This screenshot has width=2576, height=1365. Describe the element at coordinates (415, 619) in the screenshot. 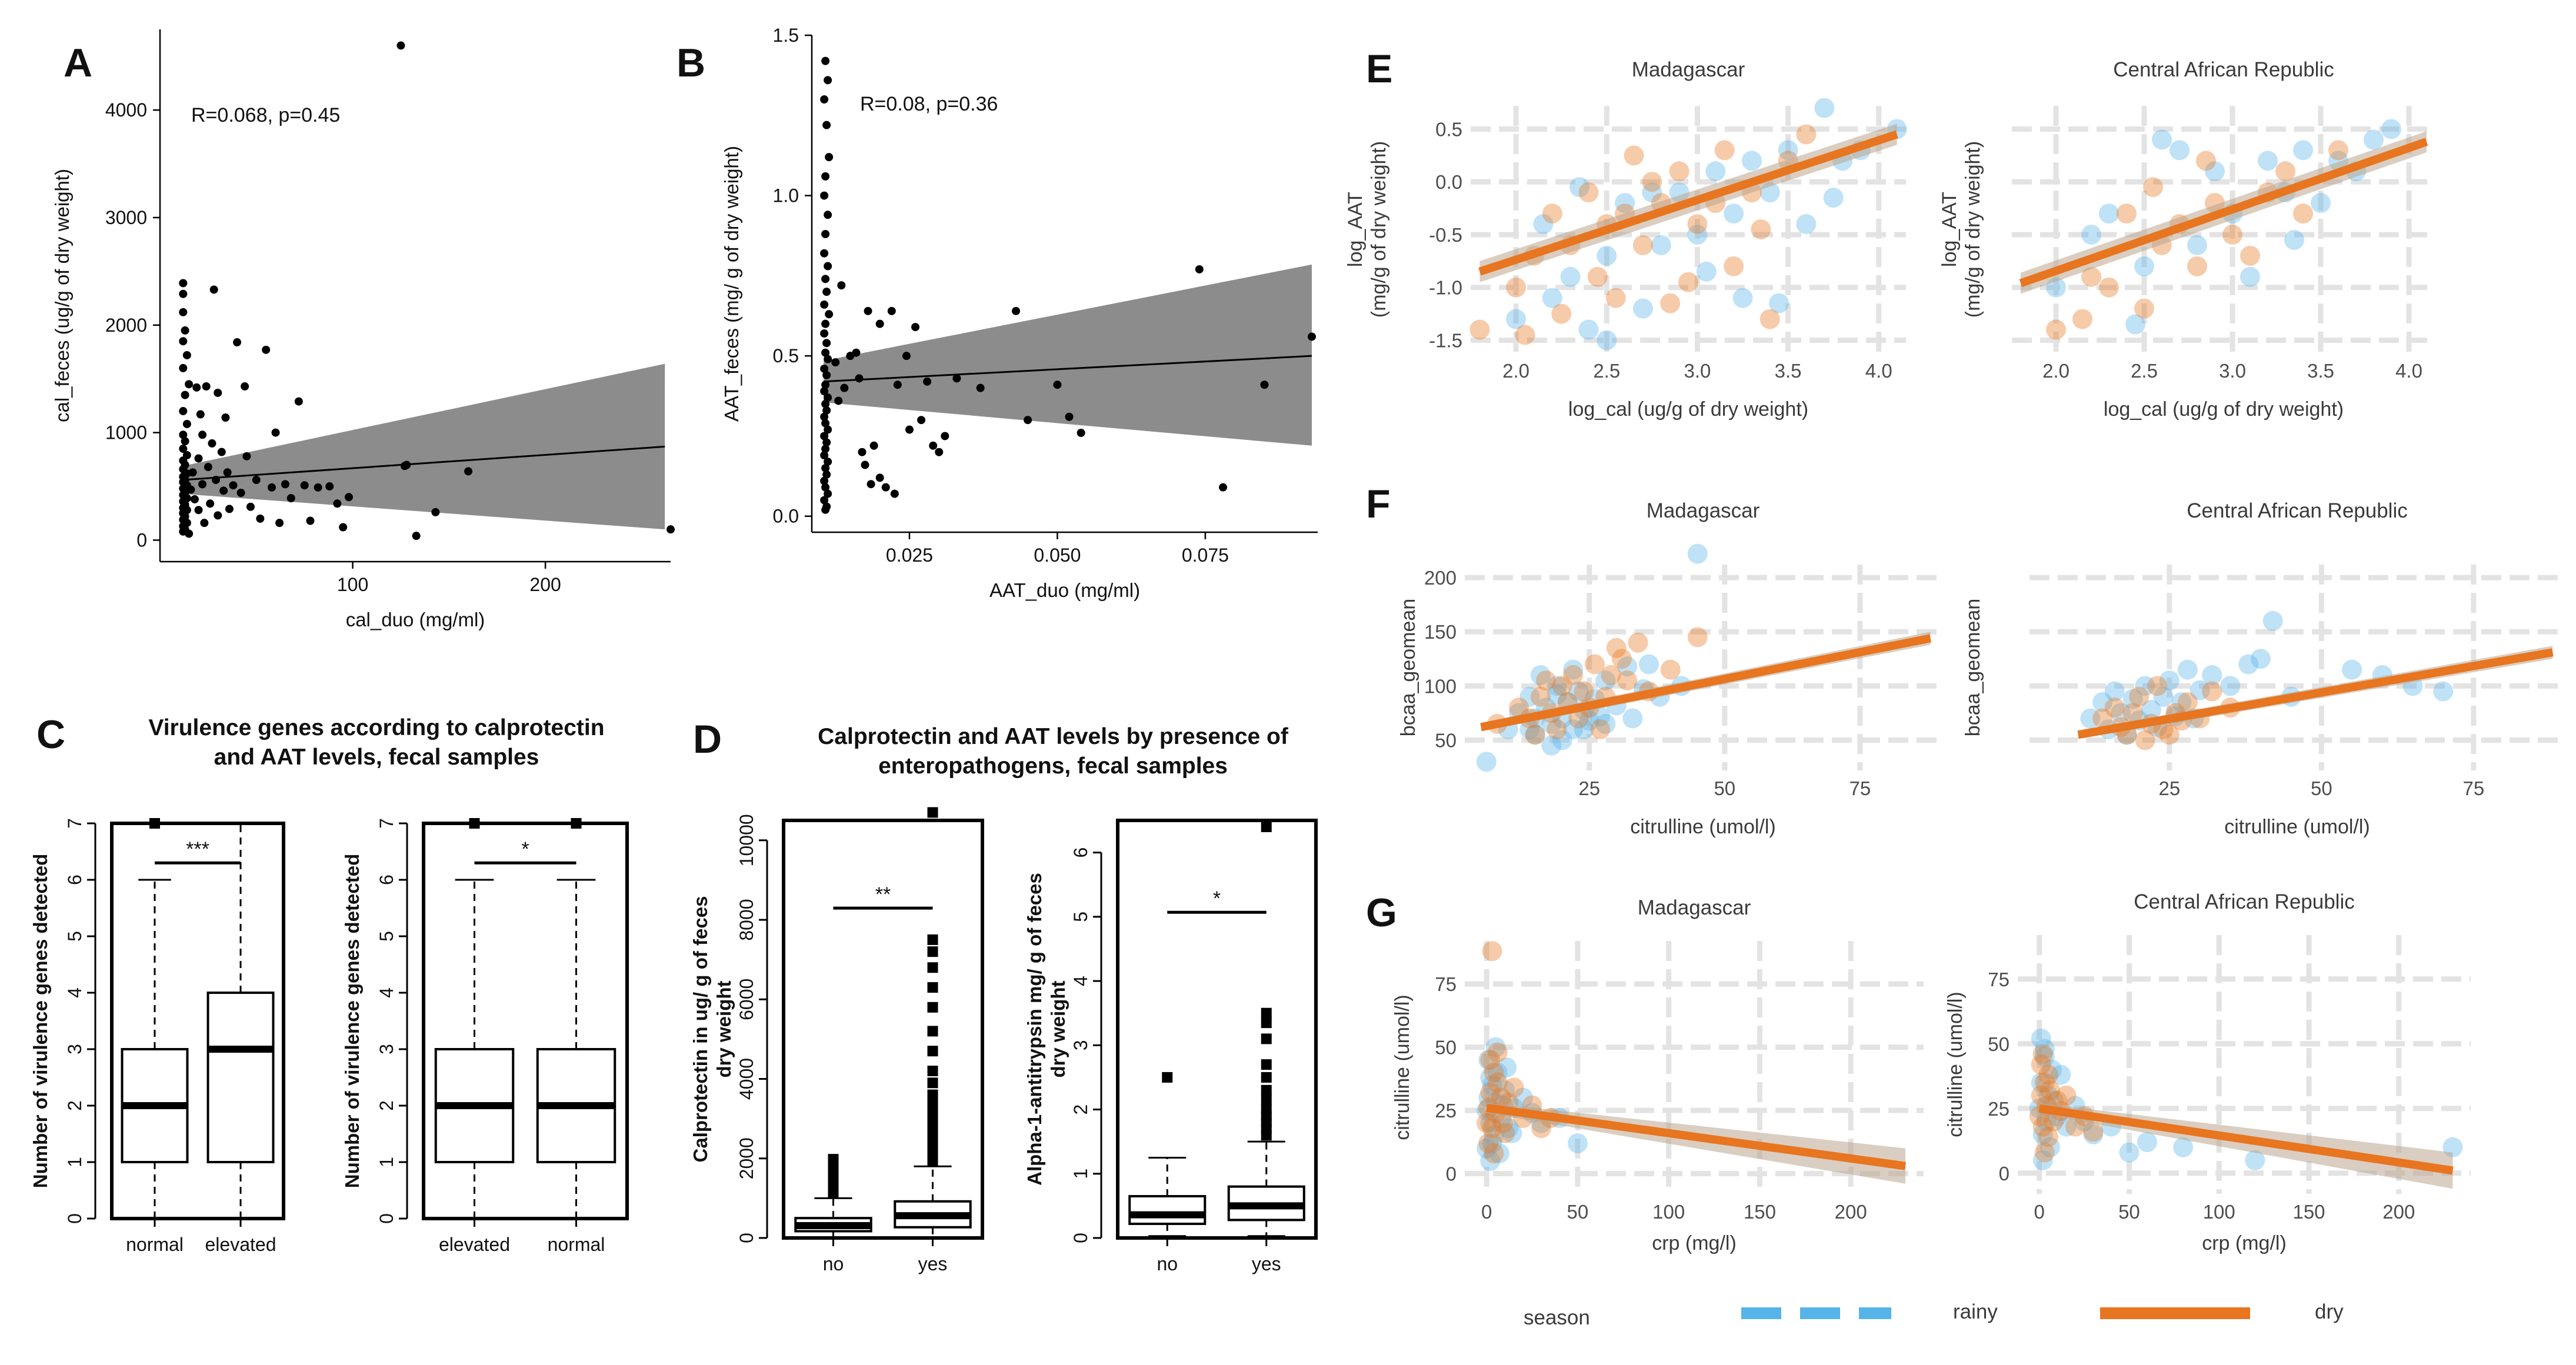

I see `x-axis-title: cal_duo (mg/ml)` at that location.